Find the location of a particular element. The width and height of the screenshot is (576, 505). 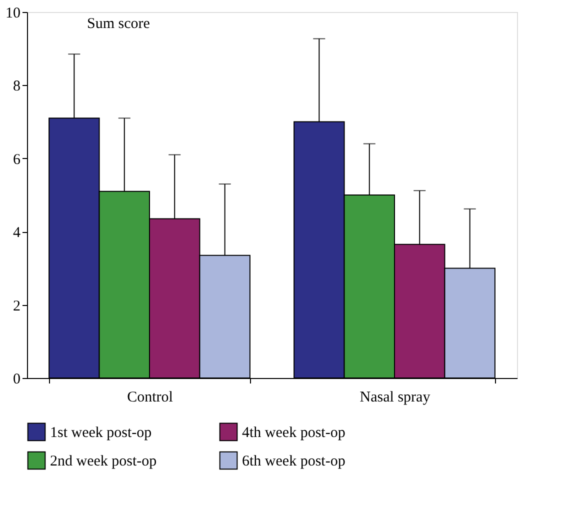

y-tick-label: 10 is located at coordinates (13, 14).